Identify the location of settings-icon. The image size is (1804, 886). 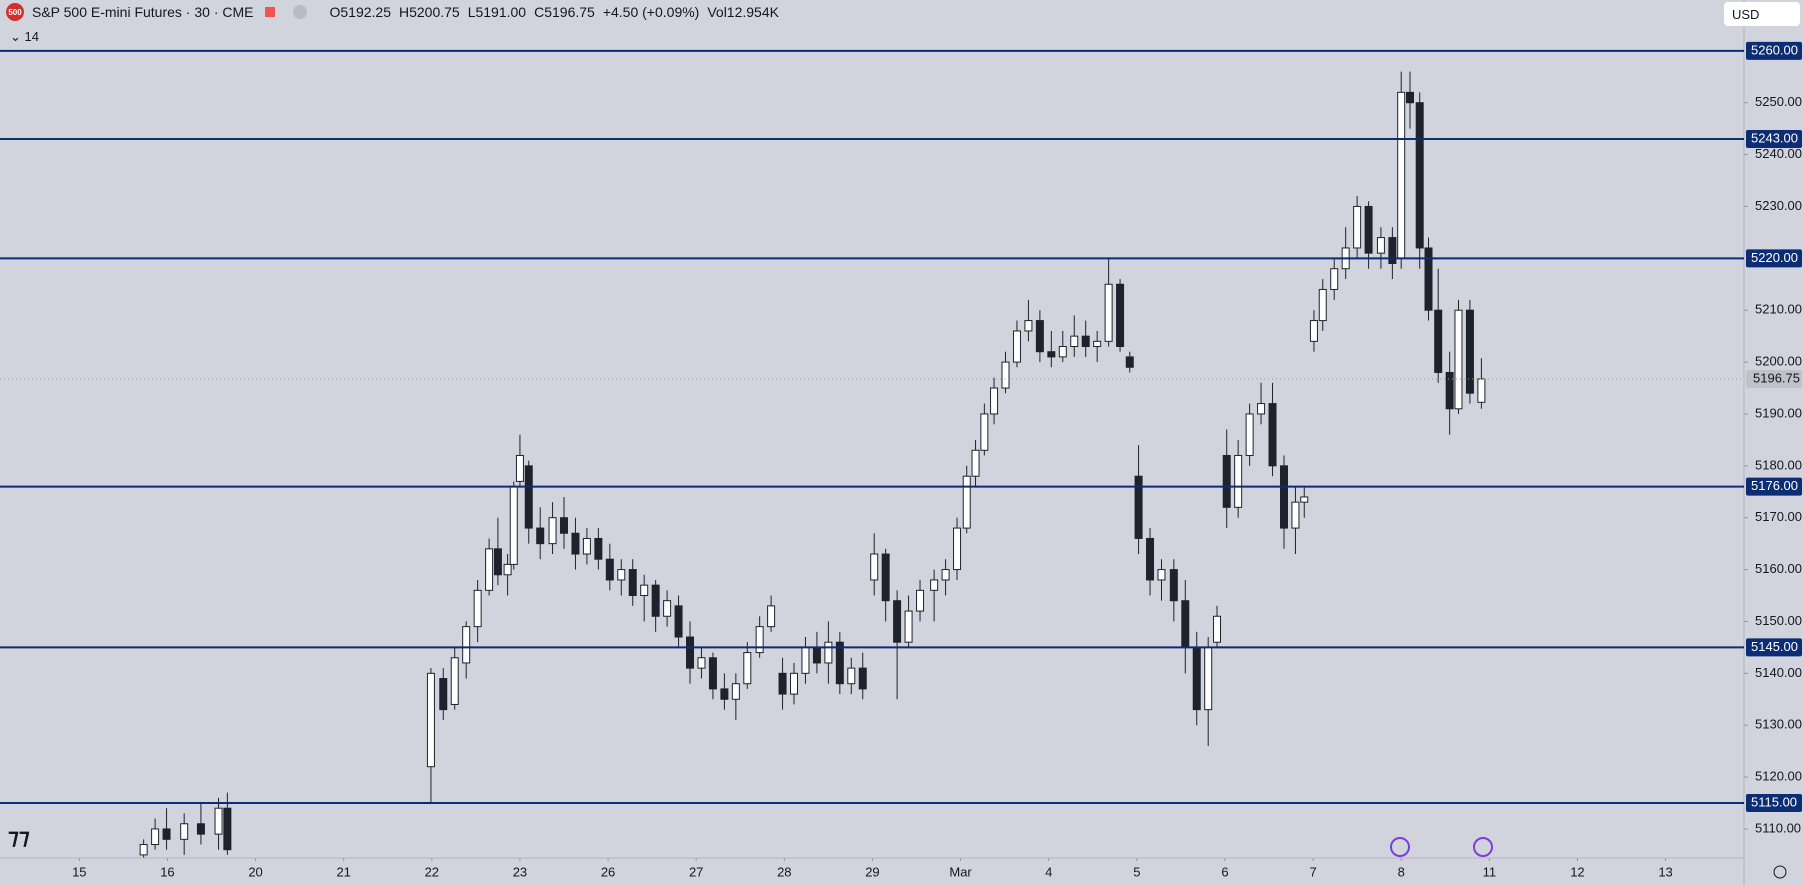
(1780, 872).